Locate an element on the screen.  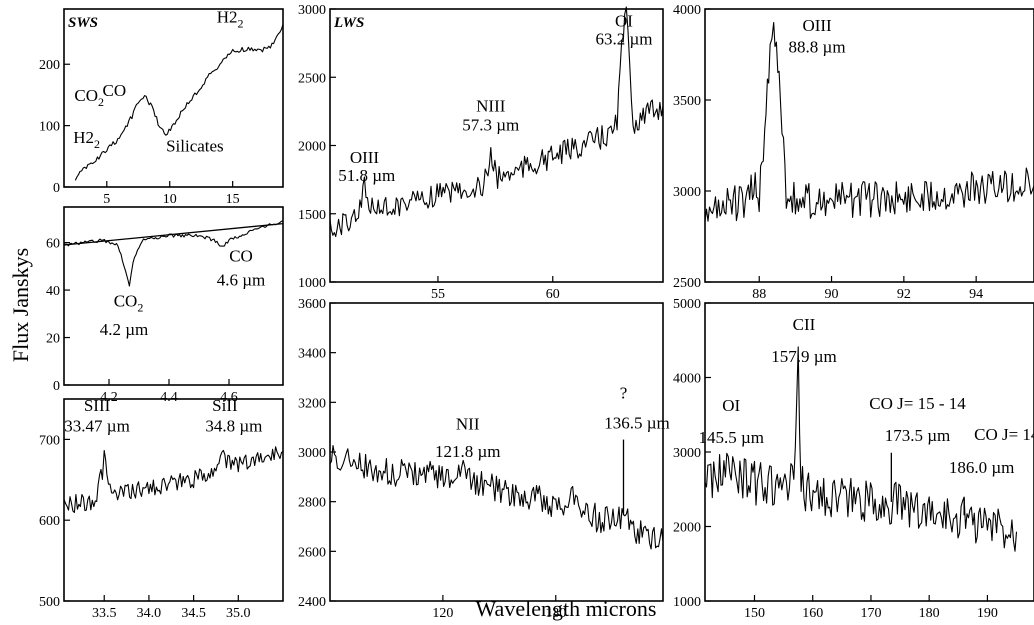
lws2-xtick-label-2: 92 is located at coordinates (904, 294).